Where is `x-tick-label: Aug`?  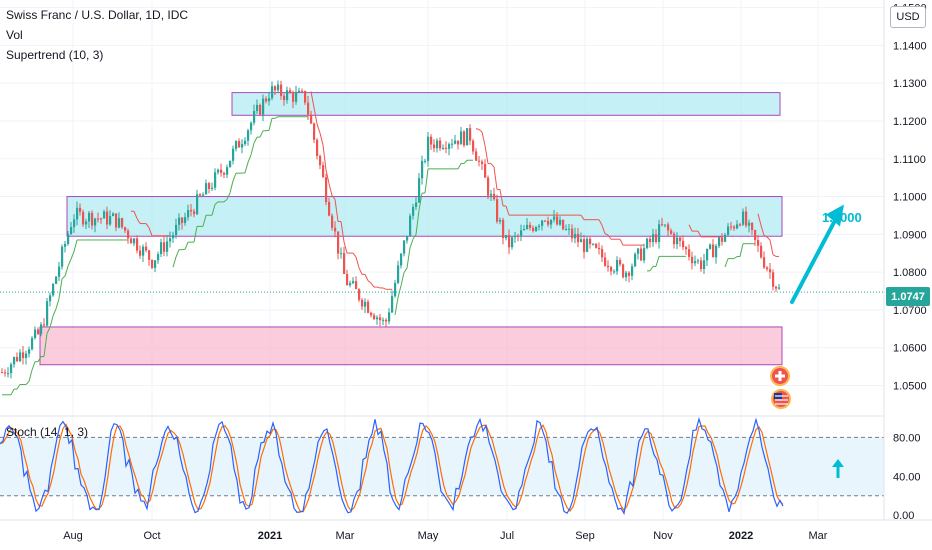 x-tick-label: Aug is located at coordinates (73, 536).